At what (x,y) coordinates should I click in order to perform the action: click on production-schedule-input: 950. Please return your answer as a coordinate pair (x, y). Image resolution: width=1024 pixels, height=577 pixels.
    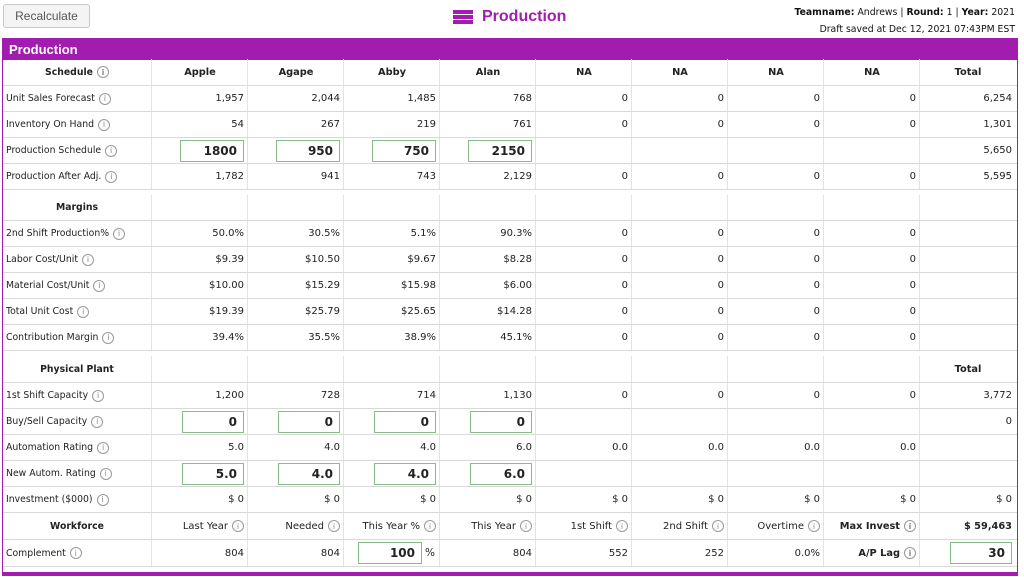
    Looking at the image, I should click on (308, 150).